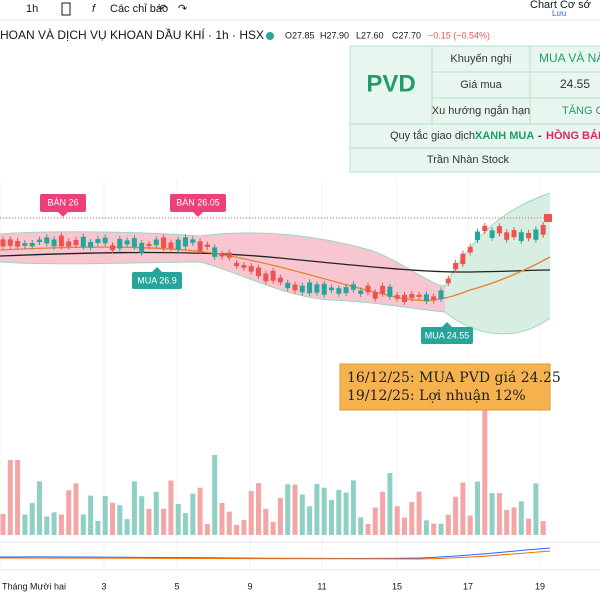 Image resolution: width=600 pixels, height=605 pixels. Describe the element at coordinates (182, 9) in the screenshot. I see `redo-icon: ↷` at that location.